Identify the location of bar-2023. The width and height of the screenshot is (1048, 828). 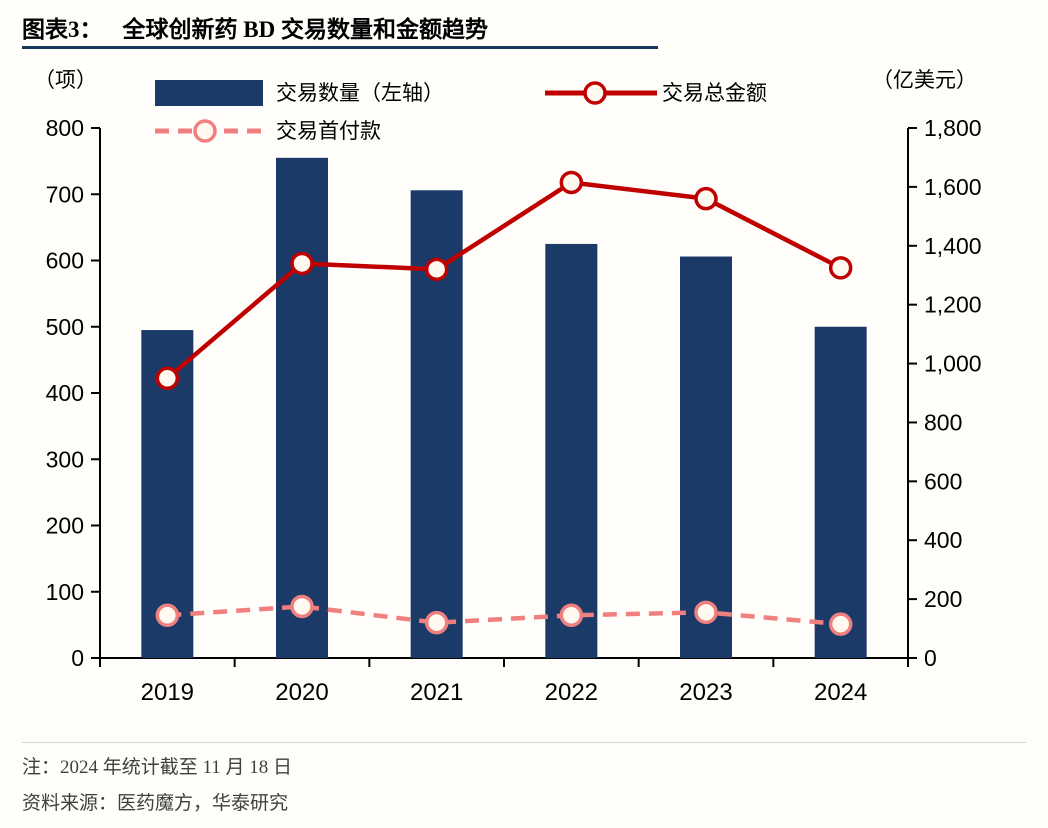
(706, 457).